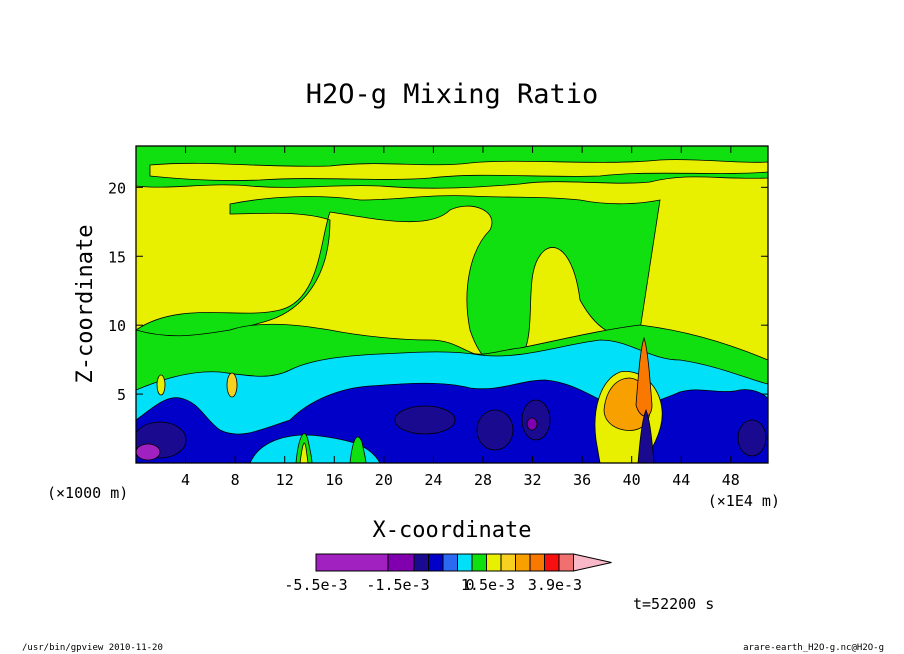  What do you see at coordinates (285, 480) in the screenshot?
I see `x-tick-label: 12` at bounding box center [285, 480].